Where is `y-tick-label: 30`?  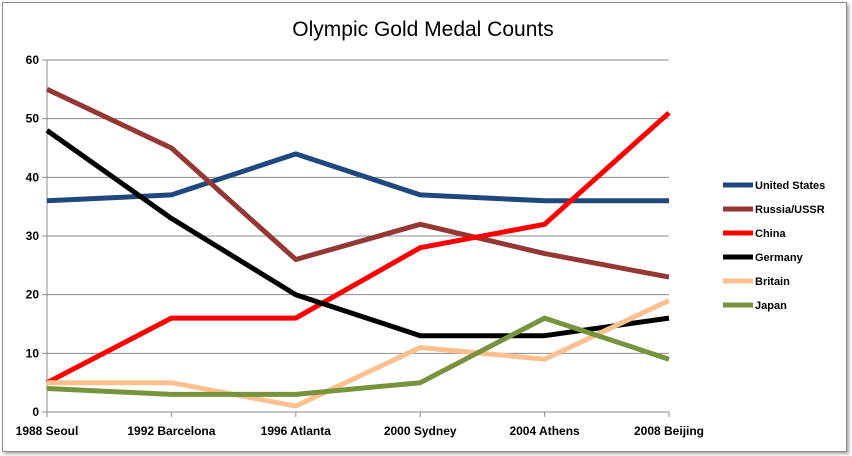 y-tick-label: 30 is located at coordinates (33, 236).